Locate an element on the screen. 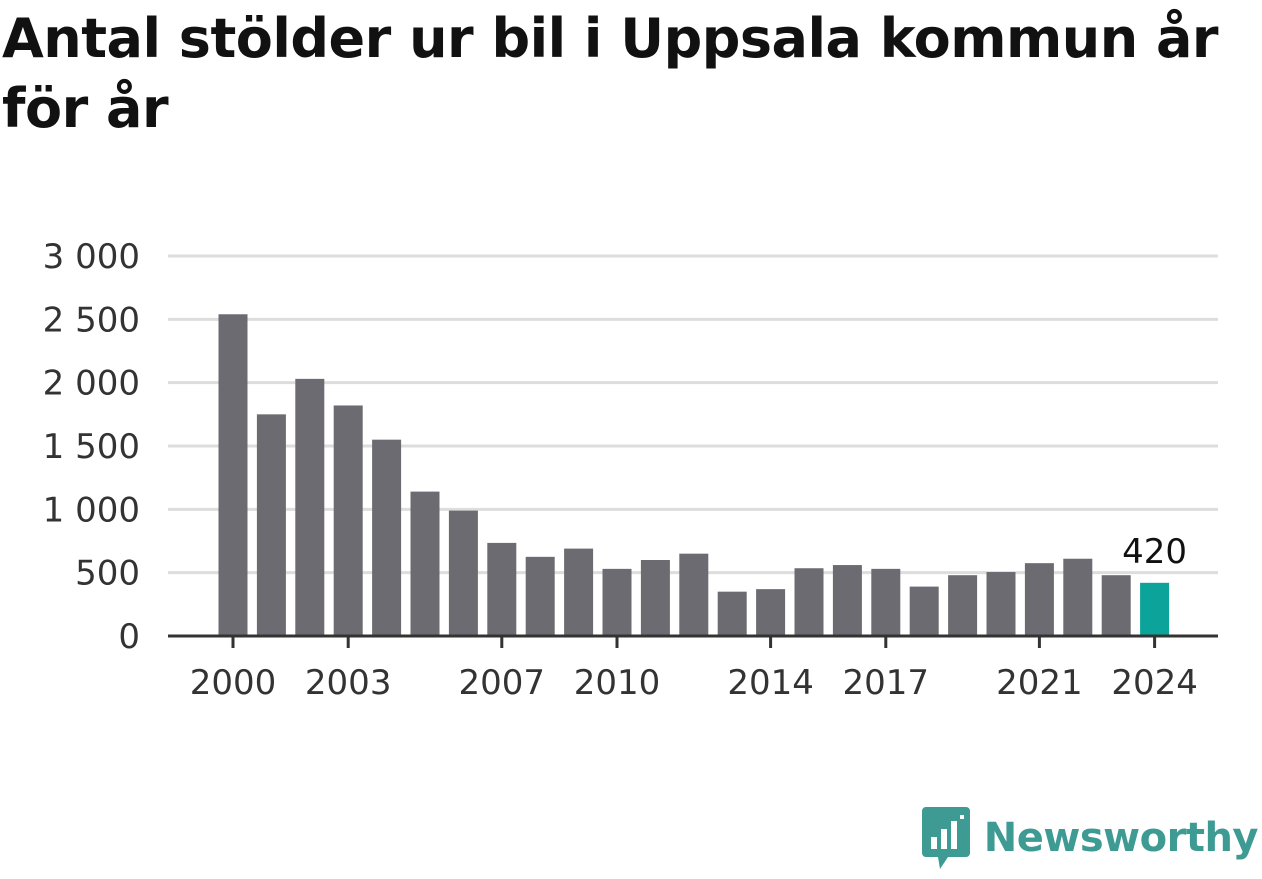 The width and height of the screenshot is (1262, 879). y-tick-label: 0 is located at coordinates (129, 637).